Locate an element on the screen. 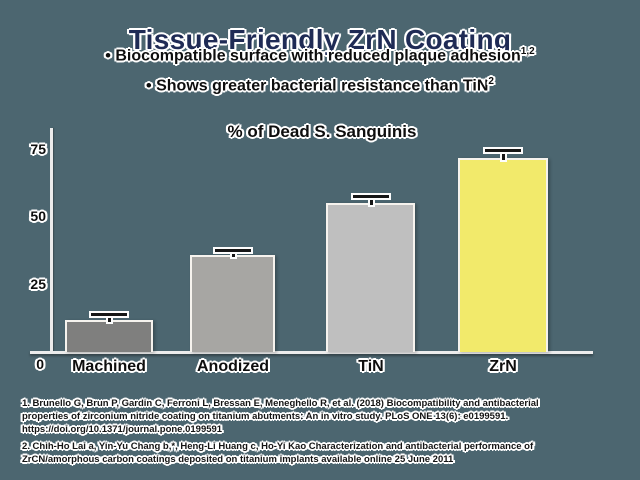 The image size is (640, 480). x-axis-label-tin: TiN is located at coordinates (371, 366).